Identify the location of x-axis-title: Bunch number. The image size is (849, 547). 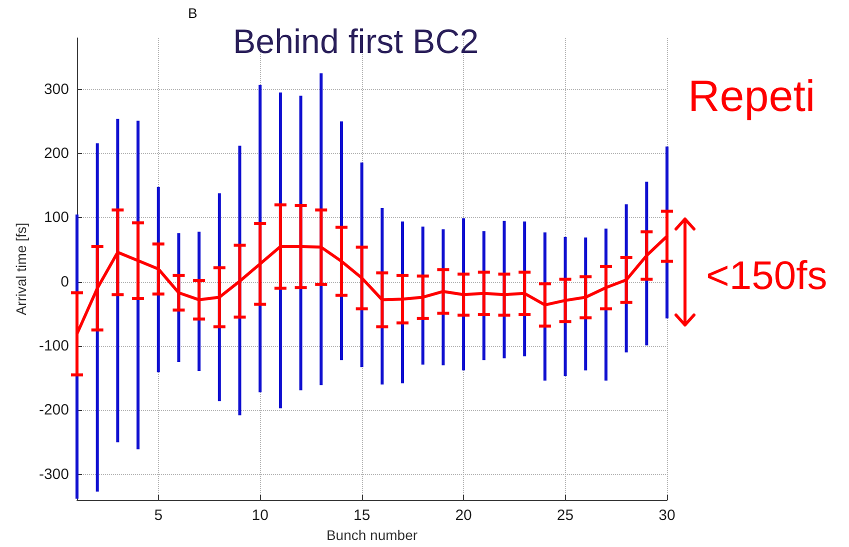
(372, 534).